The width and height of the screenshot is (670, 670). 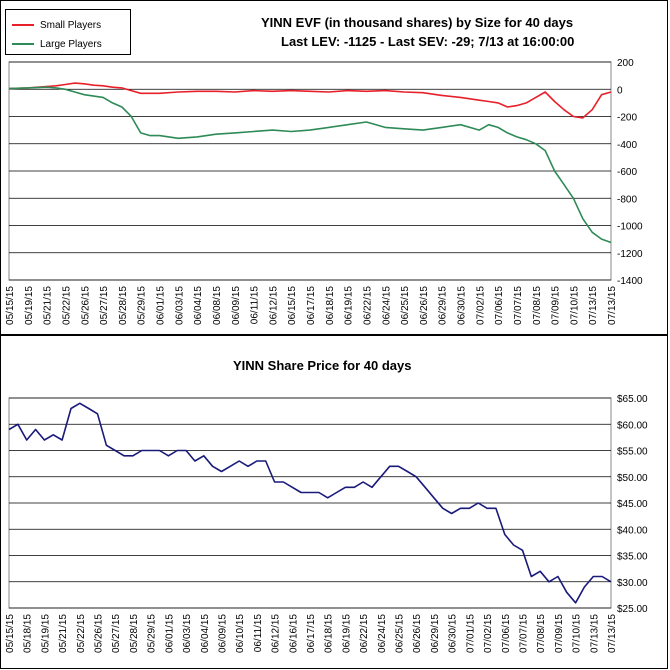 I want to click on y-tick-label: -1000, so click(x=630, y=227).